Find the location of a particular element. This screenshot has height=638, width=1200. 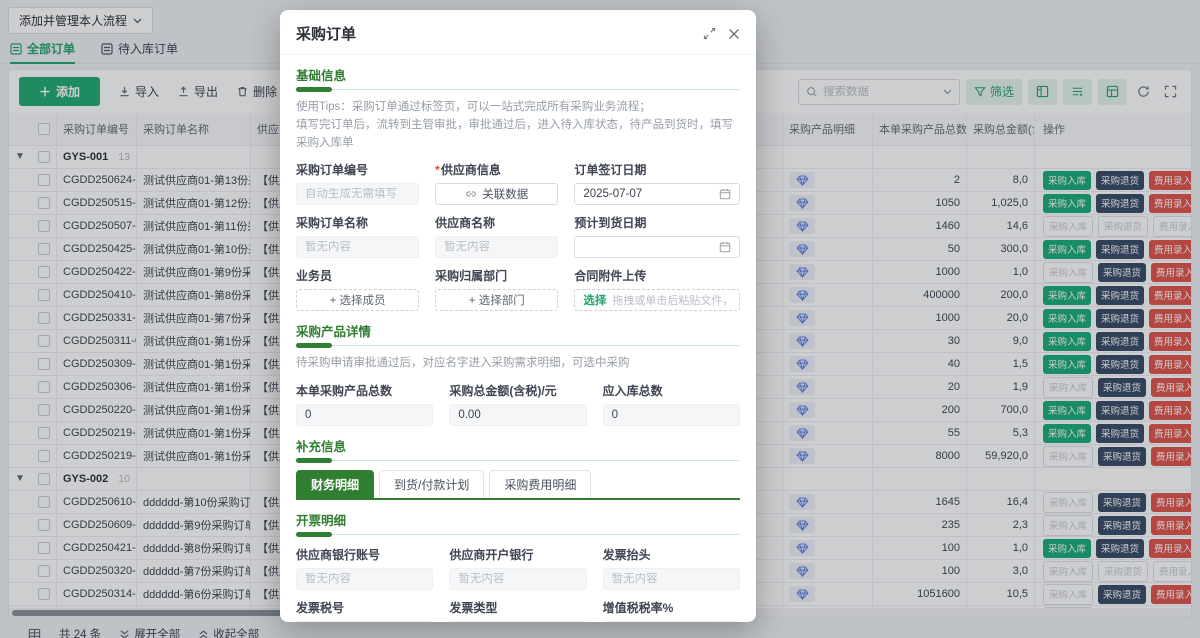

expand-all-button: 展开全部 is located at coordinates (149, 632).